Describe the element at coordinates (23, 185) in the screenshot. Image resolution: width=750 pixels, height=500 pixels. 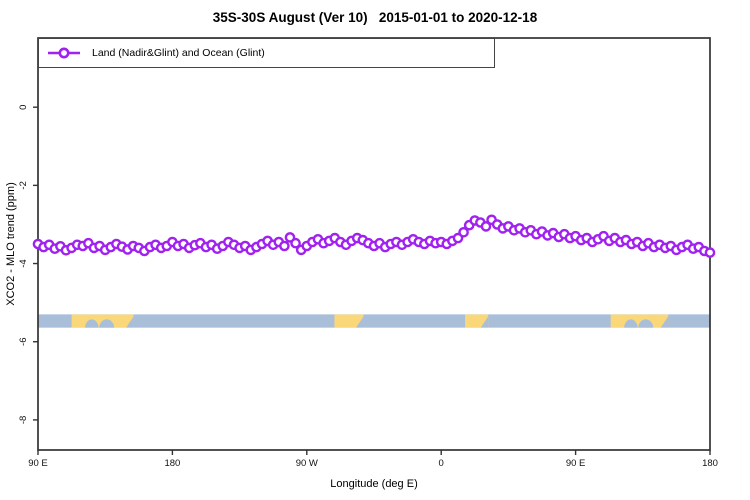
I see `y-tick-label: -2` at that location.